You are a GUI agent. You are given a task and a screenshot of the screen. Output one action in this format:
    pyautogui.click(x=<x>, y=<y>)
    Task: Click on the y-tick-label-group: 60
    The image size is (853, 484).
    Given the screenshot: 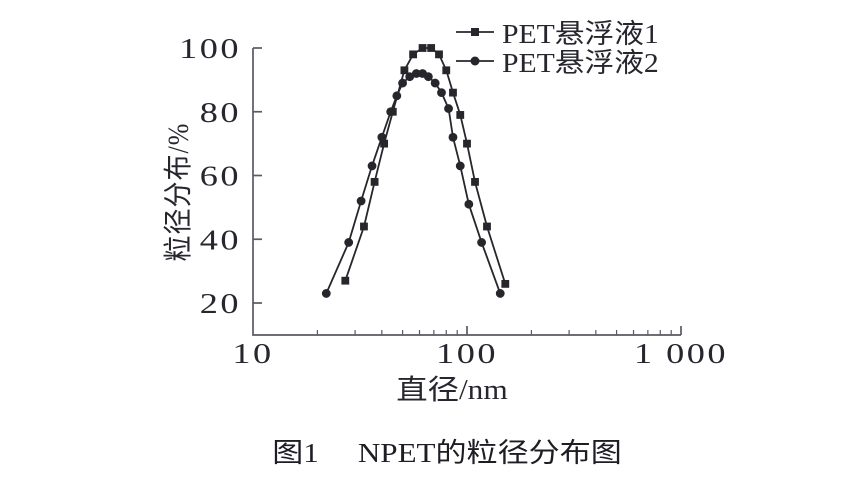 What is the action you would take?
    pyautogui.click(x=220, y=177)
    